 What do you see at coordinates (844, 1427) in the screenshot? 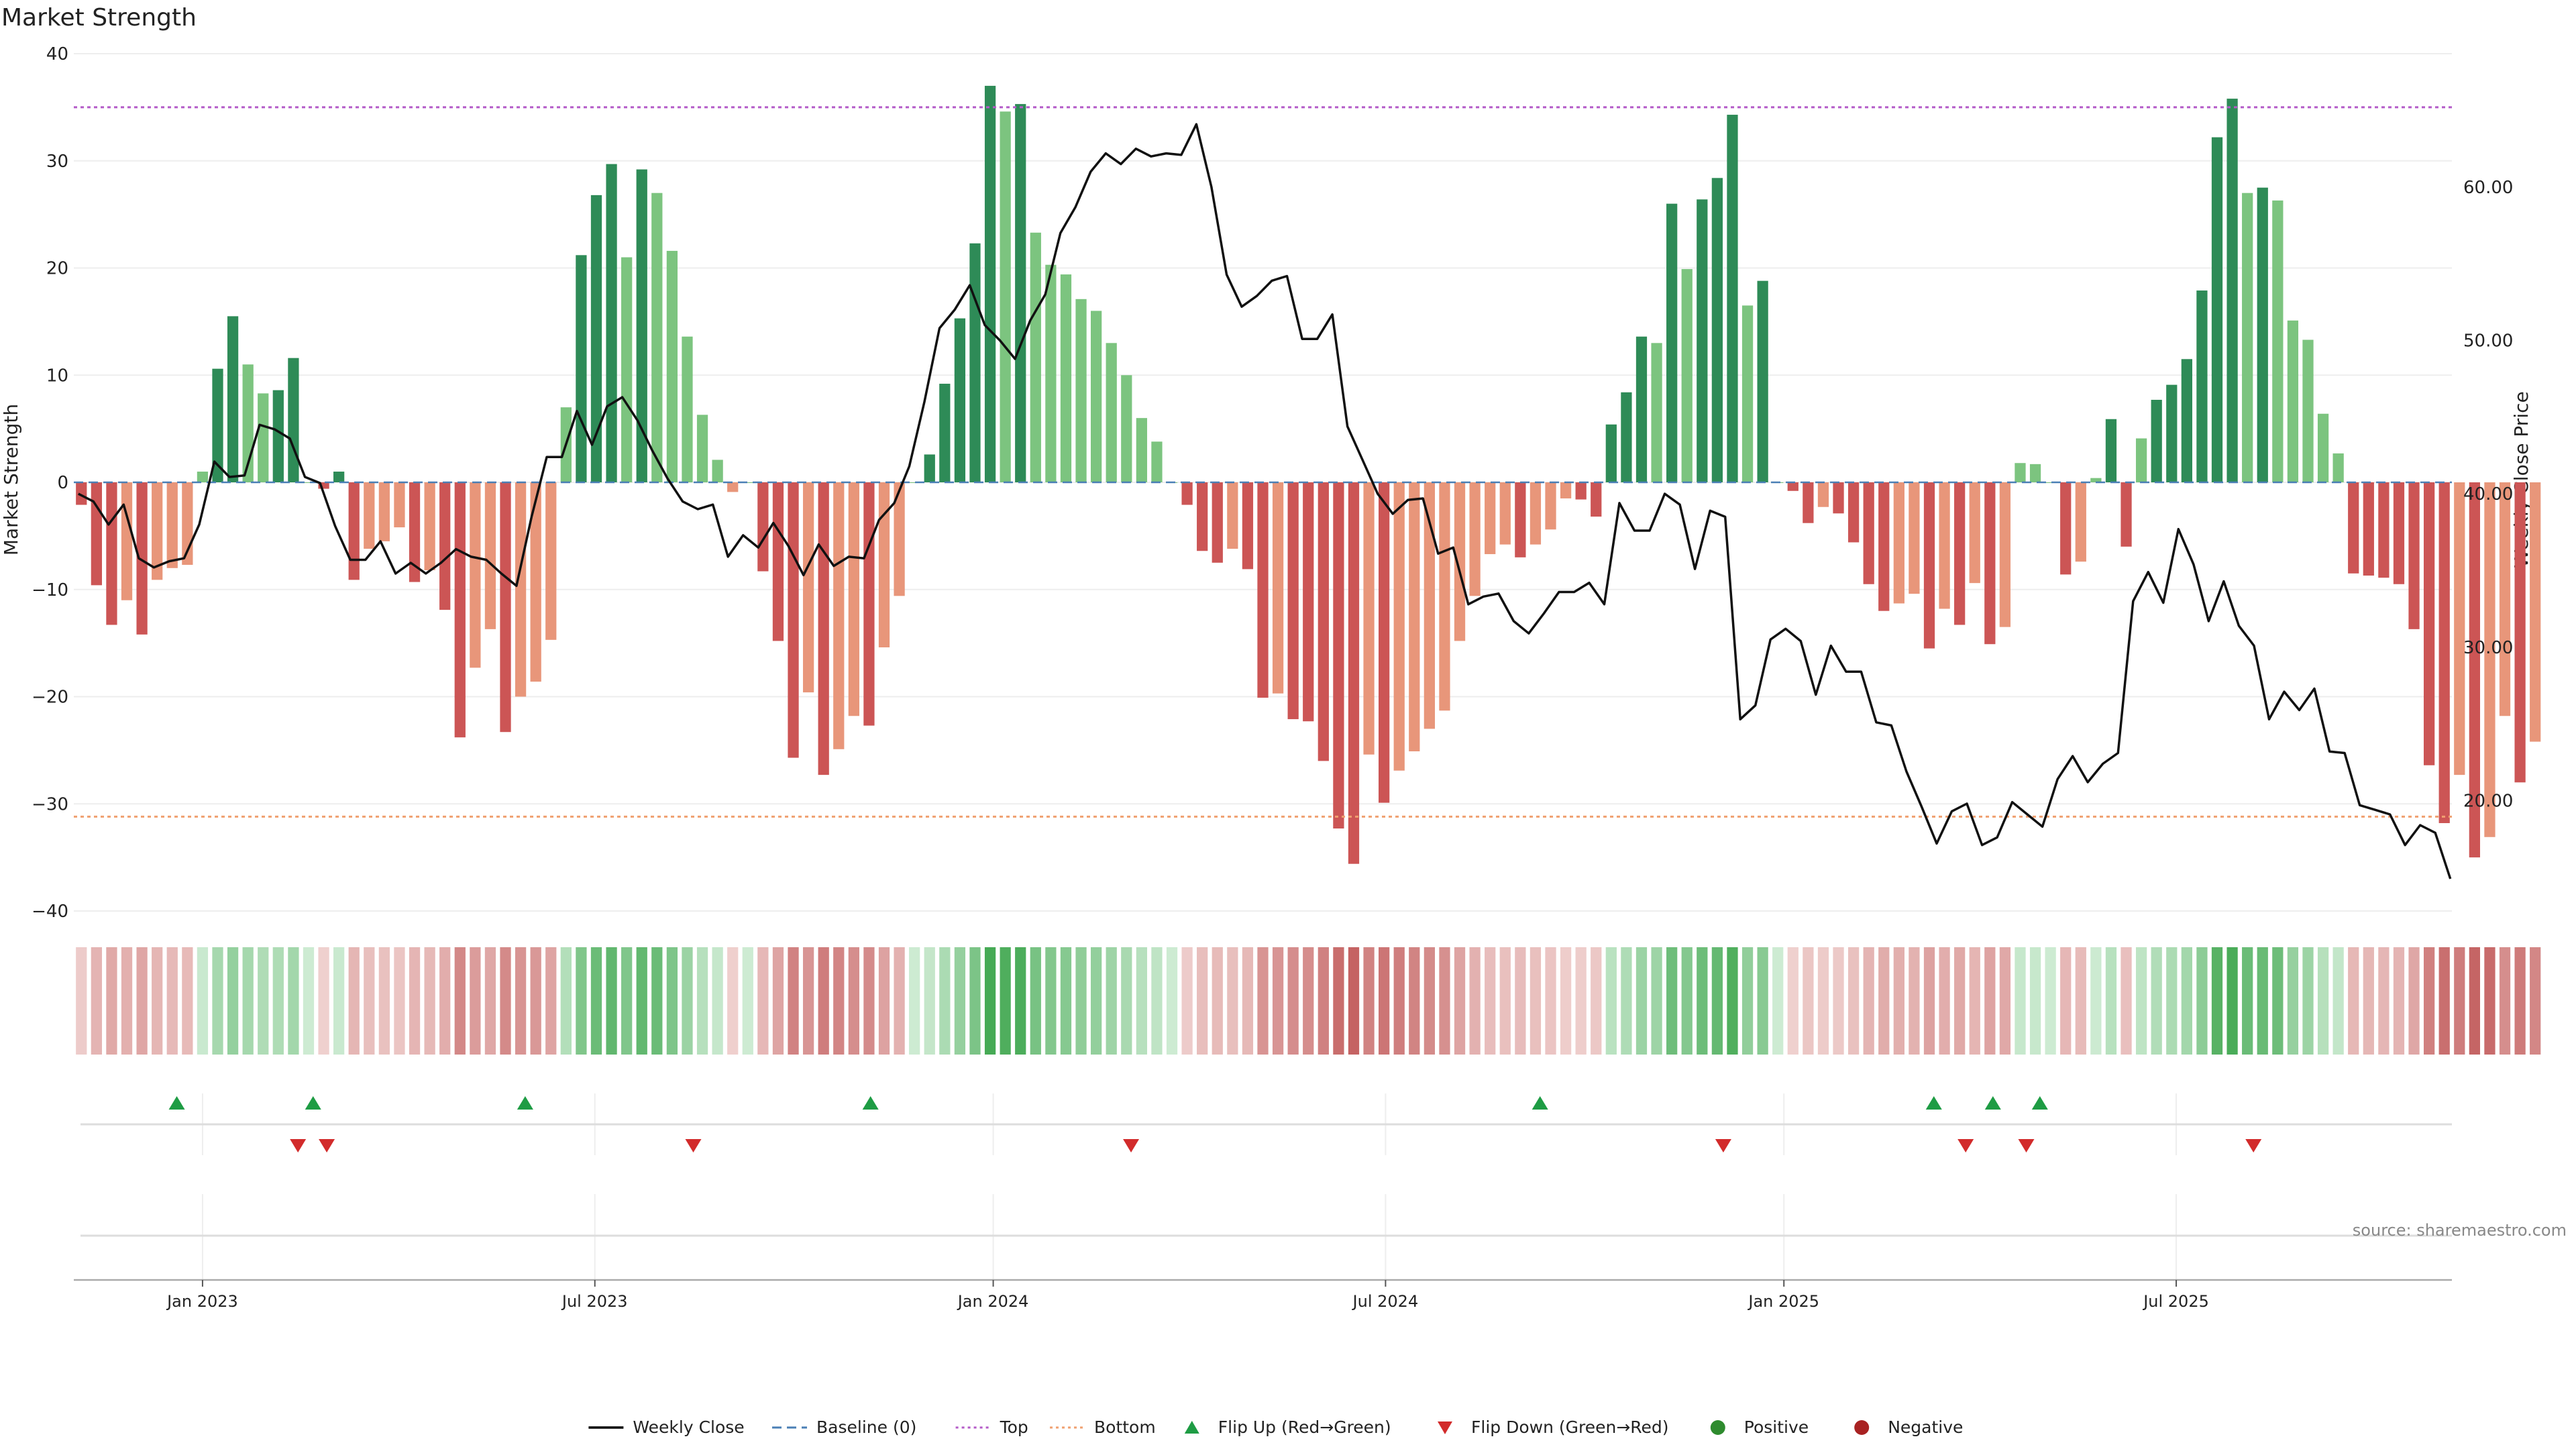
I see `legend-item: Baseline (0)` at bounding box center [844, 1427].